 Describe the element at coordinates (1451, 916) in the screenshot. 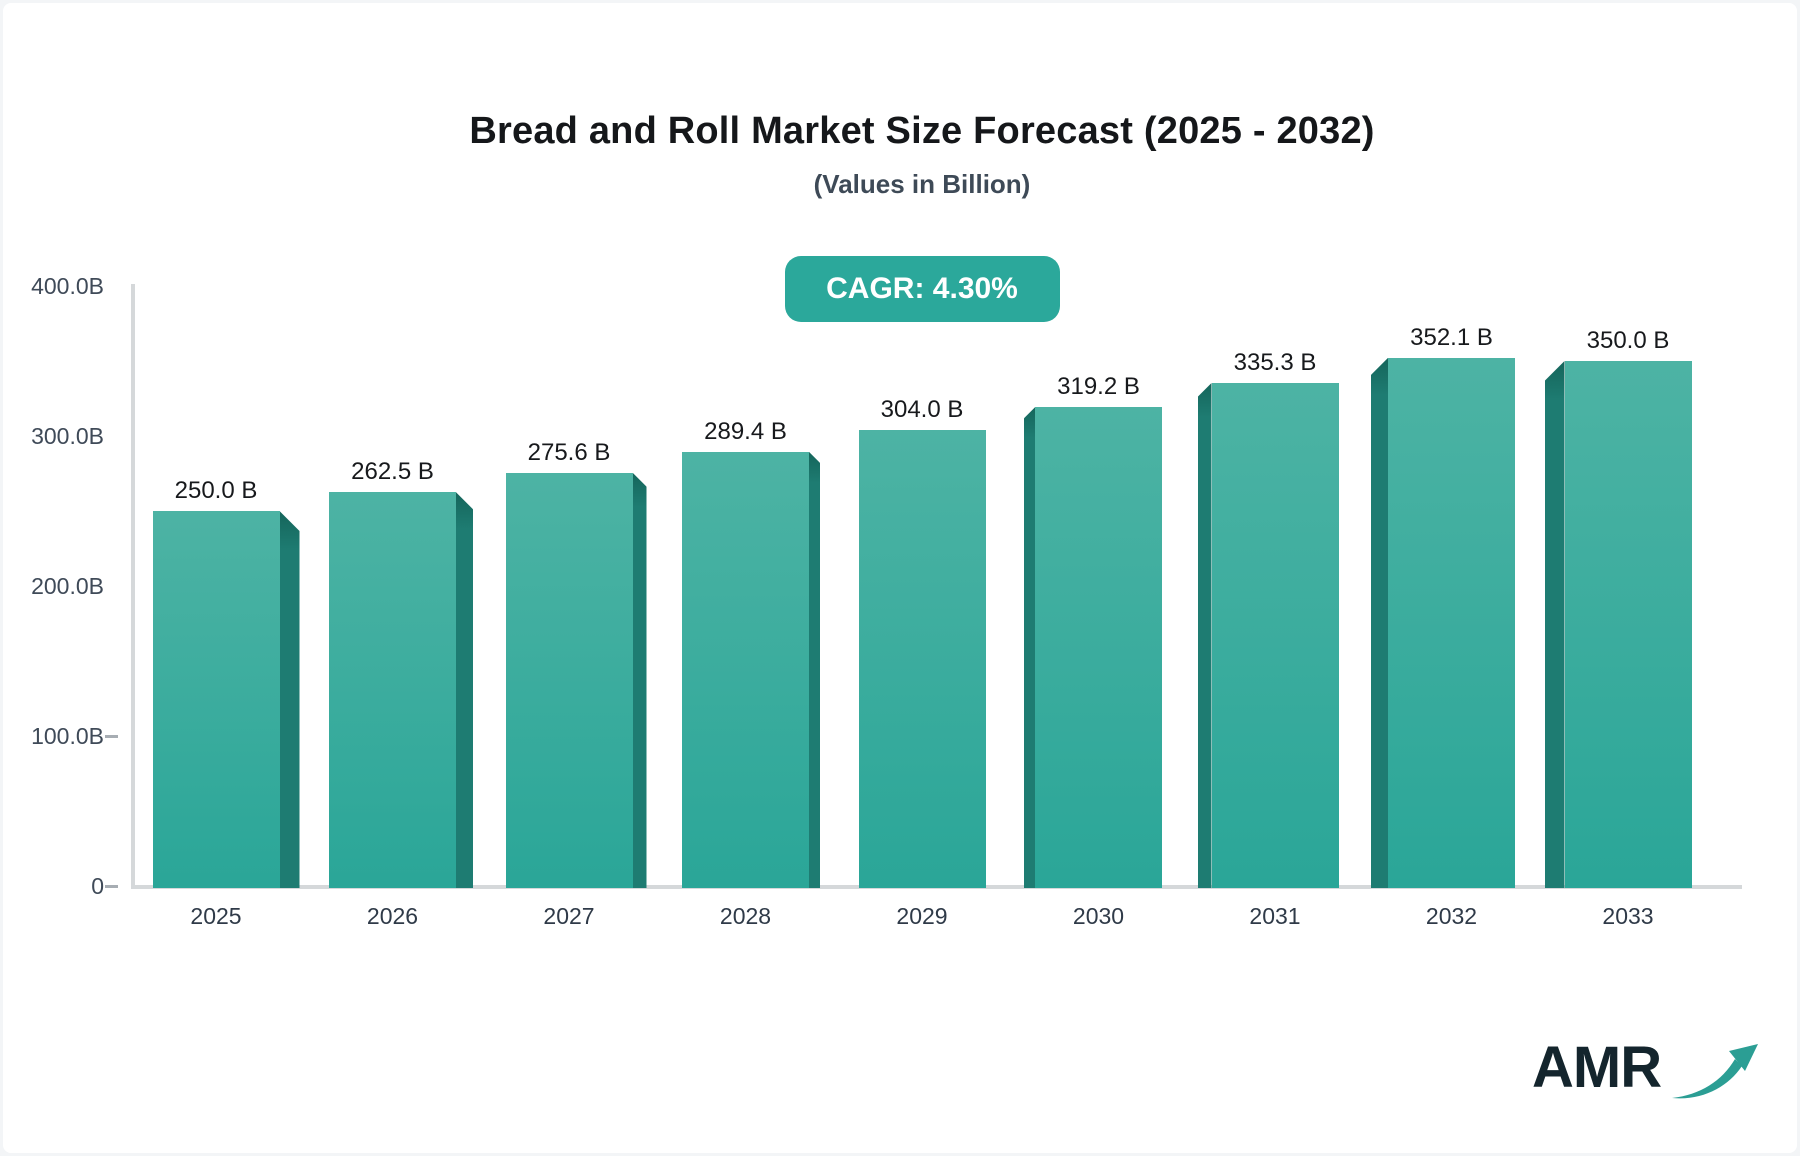

I see `x-axis-label-2032: 2032` at that location.